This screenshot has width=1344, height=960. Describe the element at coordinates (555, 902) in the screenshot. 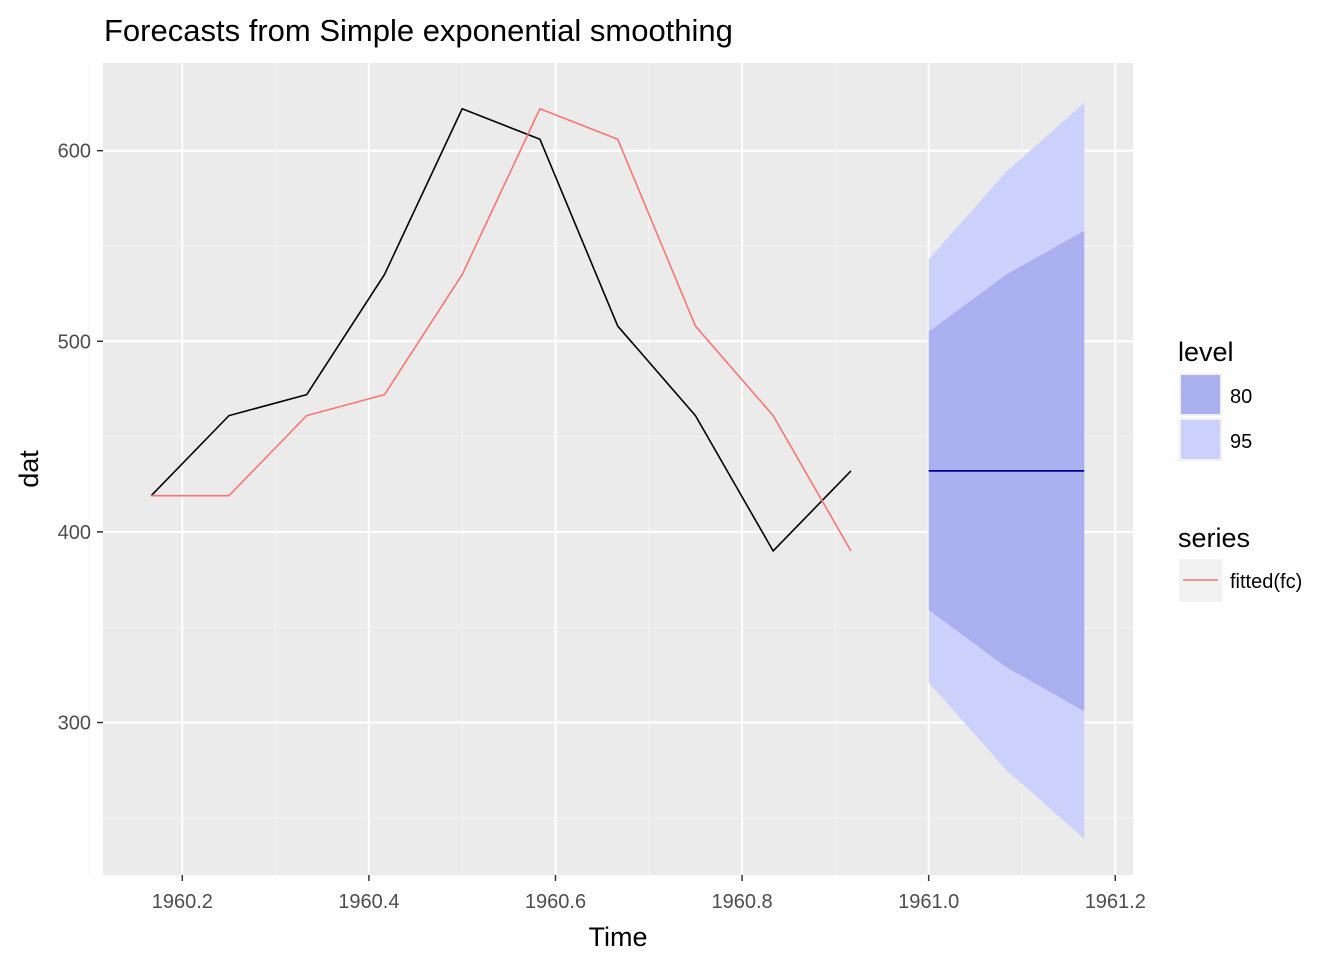

I see `x-tick-label: 1960.6` at that location.